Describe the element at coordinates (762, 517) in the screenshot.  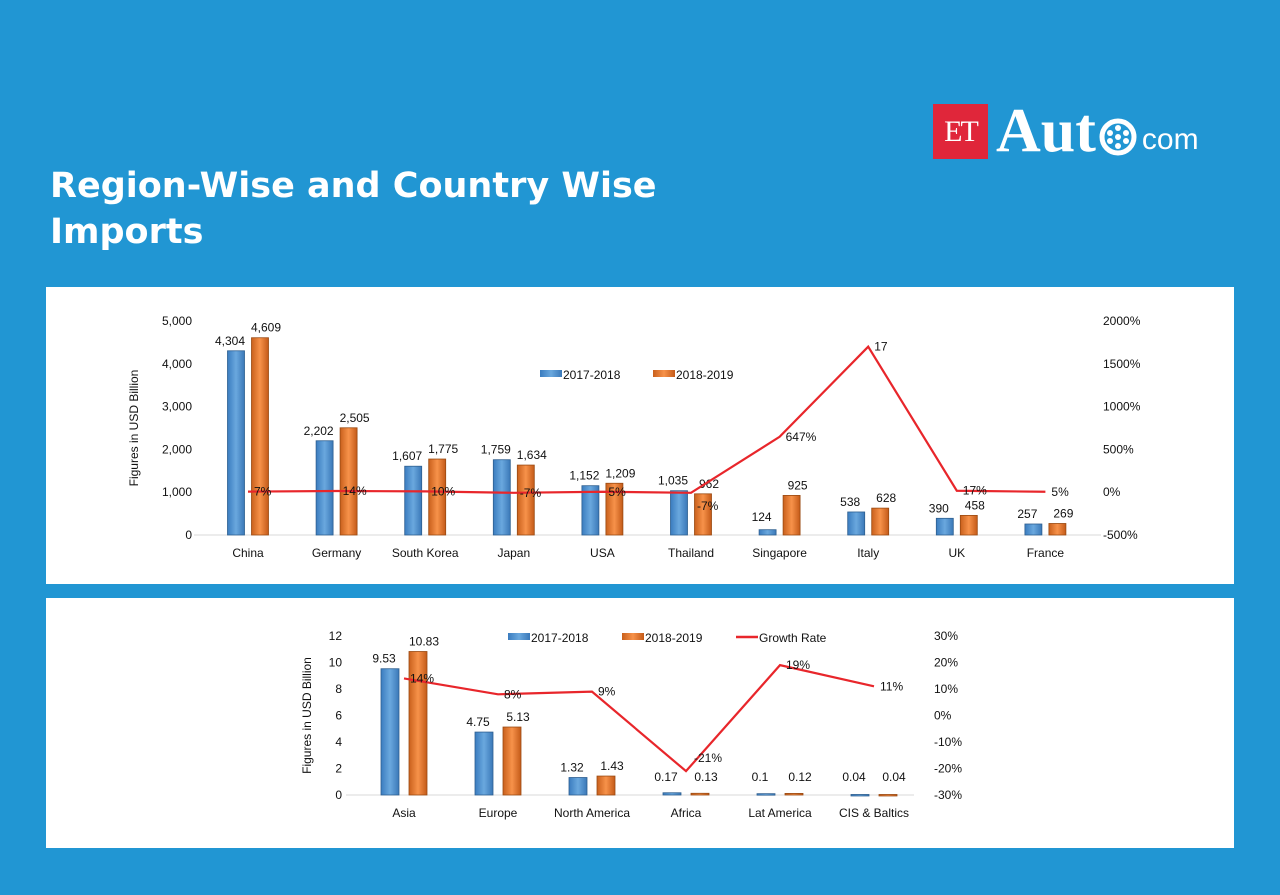
I see `bar-value-label: 124` at that location.